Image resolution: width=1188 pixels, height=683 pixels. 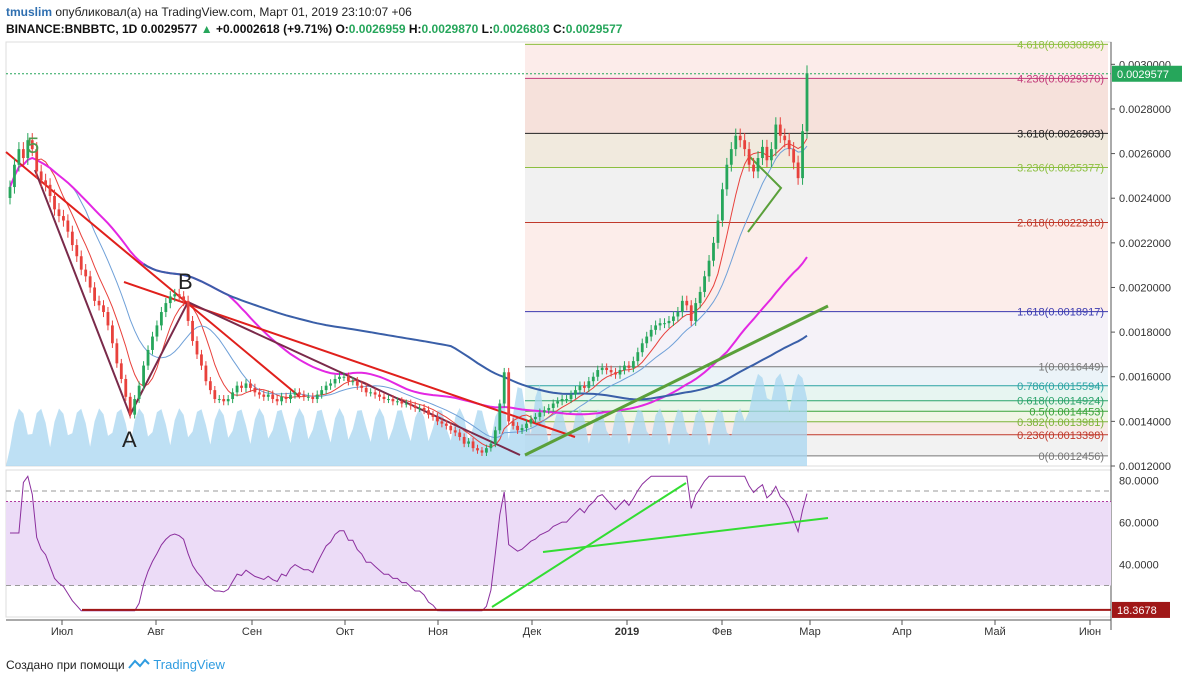 I want to click on rsi-support-badge-label: 18.3678, so click(x=1137, y=611).